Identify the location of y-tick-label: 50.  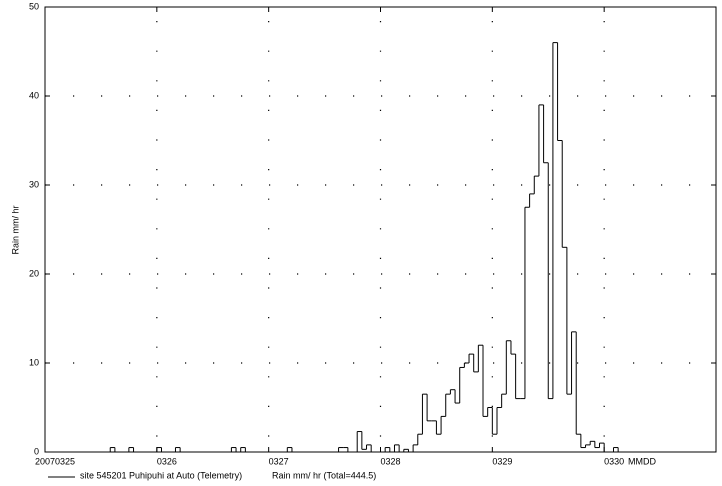
(34, 6).